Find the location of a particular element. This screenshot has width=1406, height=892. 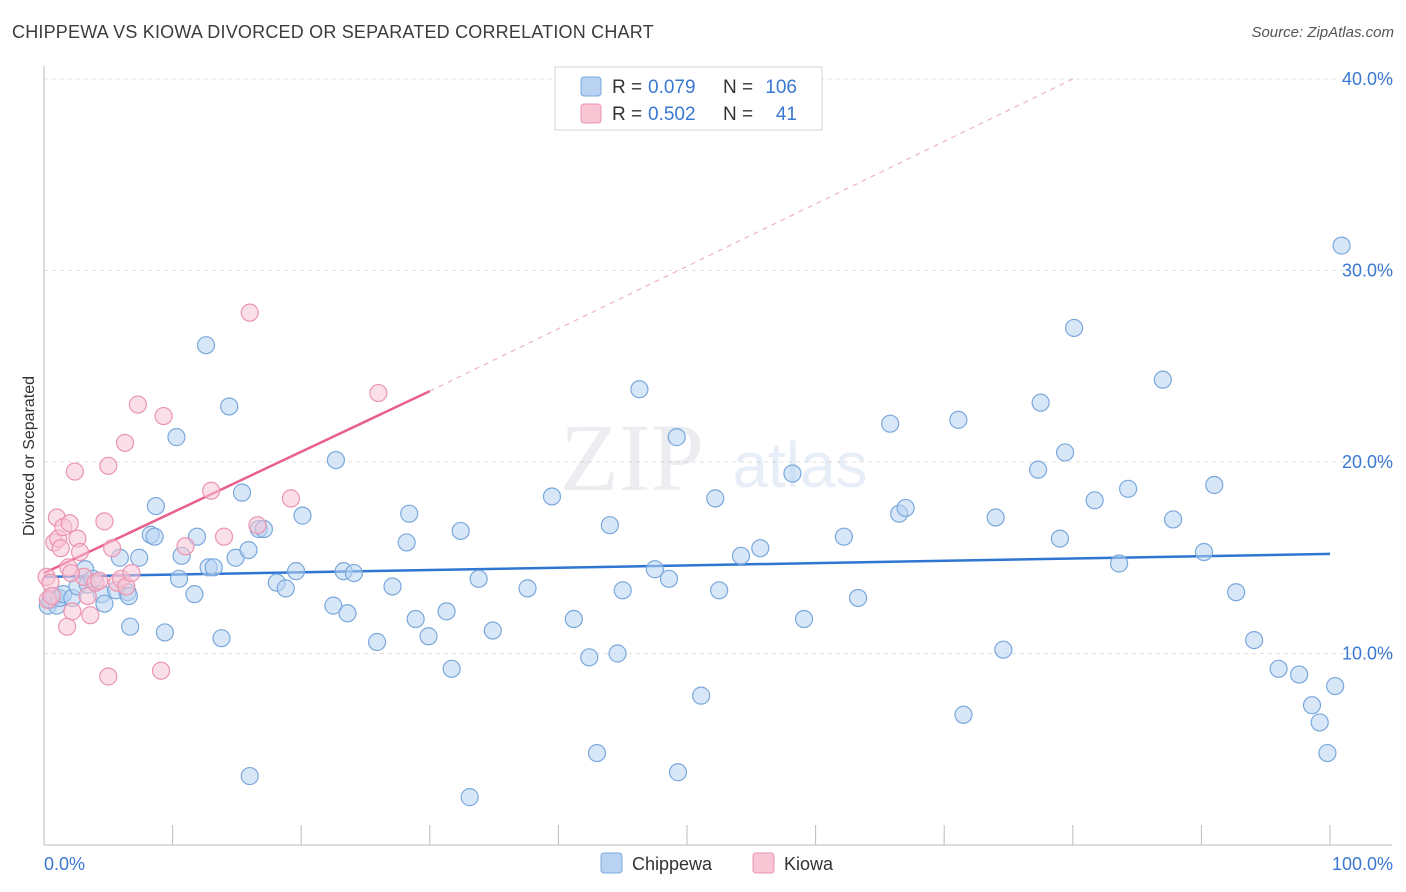

series-legend: Chippewa Kiowa is located at coordinates (717, 863).